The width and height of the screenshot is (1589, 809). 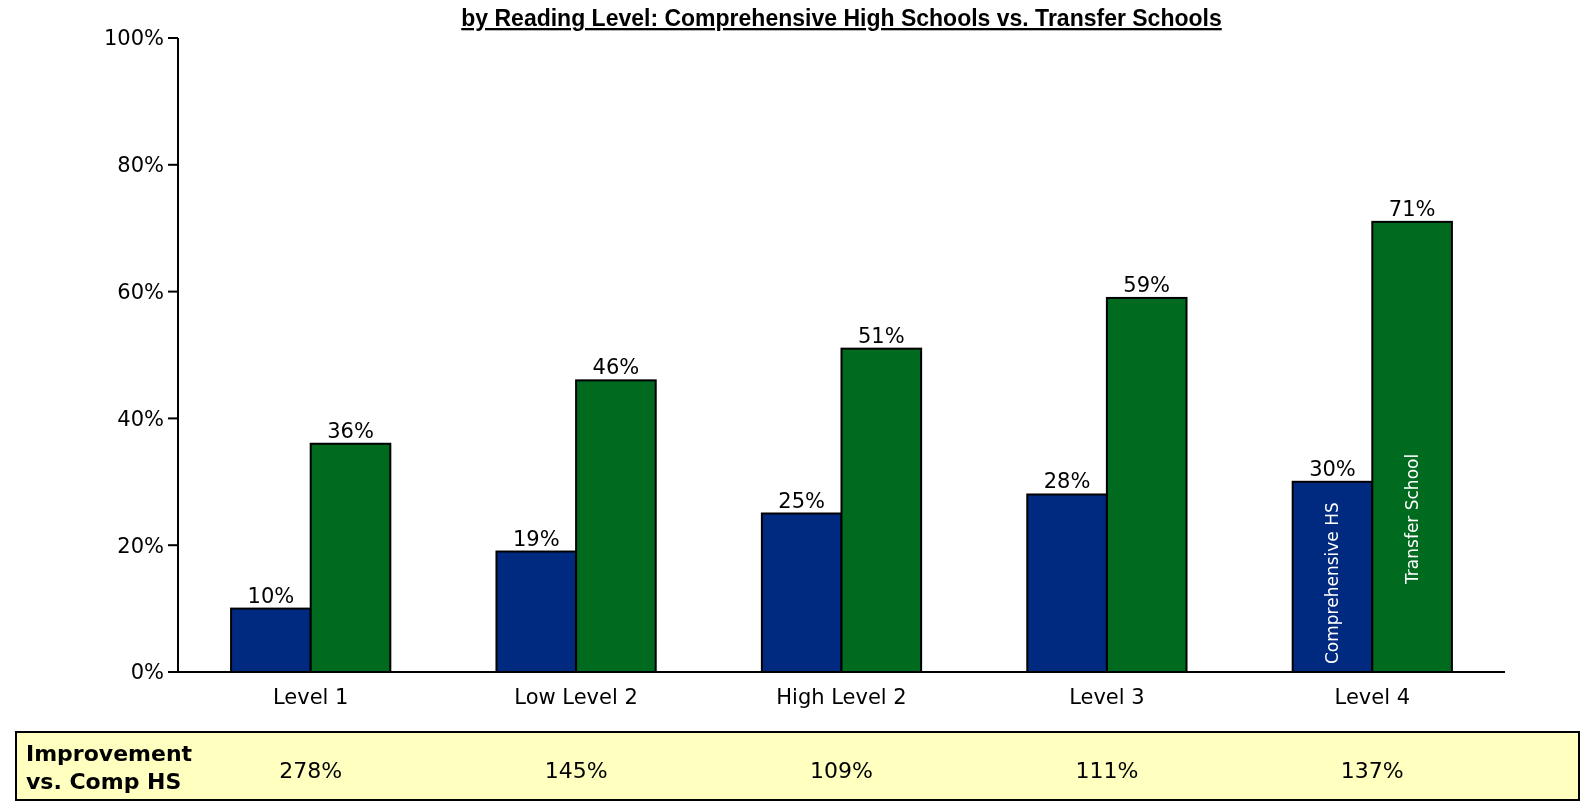 What do you see at coordinates (133, 38) in the screenshot?
I see `y-tick-label: 100%` at bounding box center [133, 38].